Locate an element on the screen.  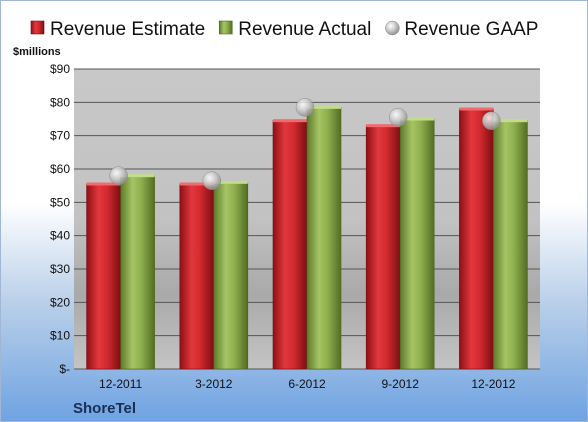
y-tick-label: $40 is located at coordinates (60, 236).